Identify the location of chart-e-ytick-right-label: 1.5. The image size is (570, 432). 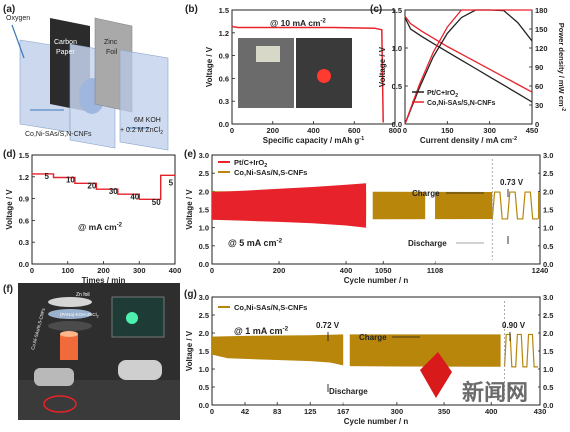
(548, 210).